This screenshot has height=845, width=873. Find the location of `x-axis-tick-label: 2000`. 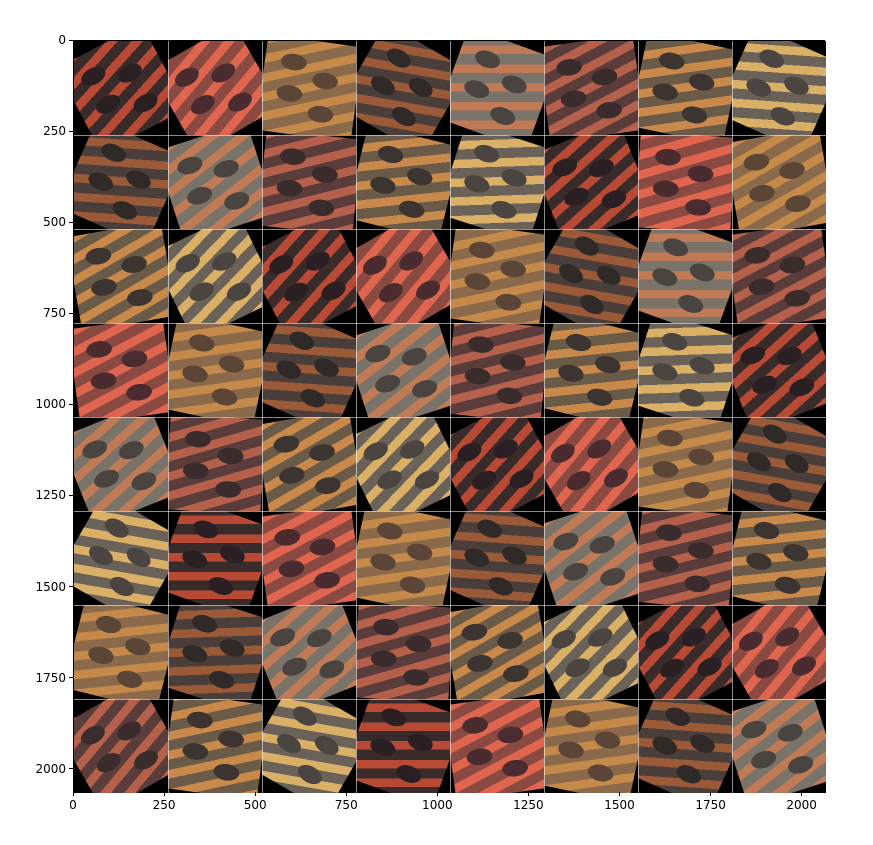

x-axis-tick-label: 2000 is located at coordinates (801, 805).